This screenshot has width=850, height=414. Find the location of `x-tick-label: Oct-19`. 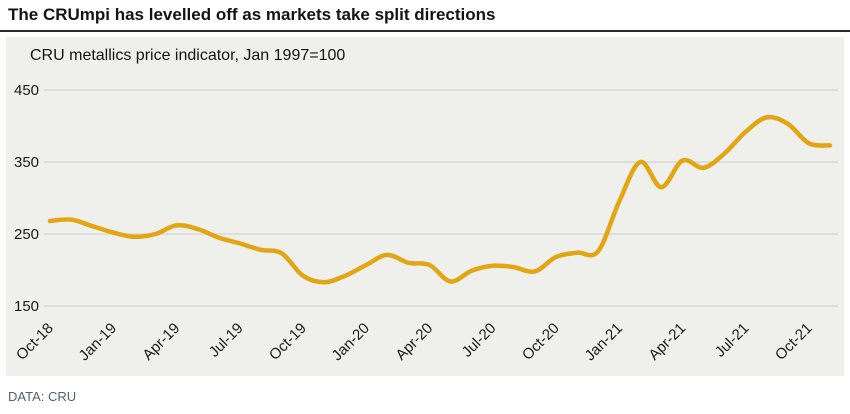

x-tick-label: Oct-19 is located at coordinates (288, 342).